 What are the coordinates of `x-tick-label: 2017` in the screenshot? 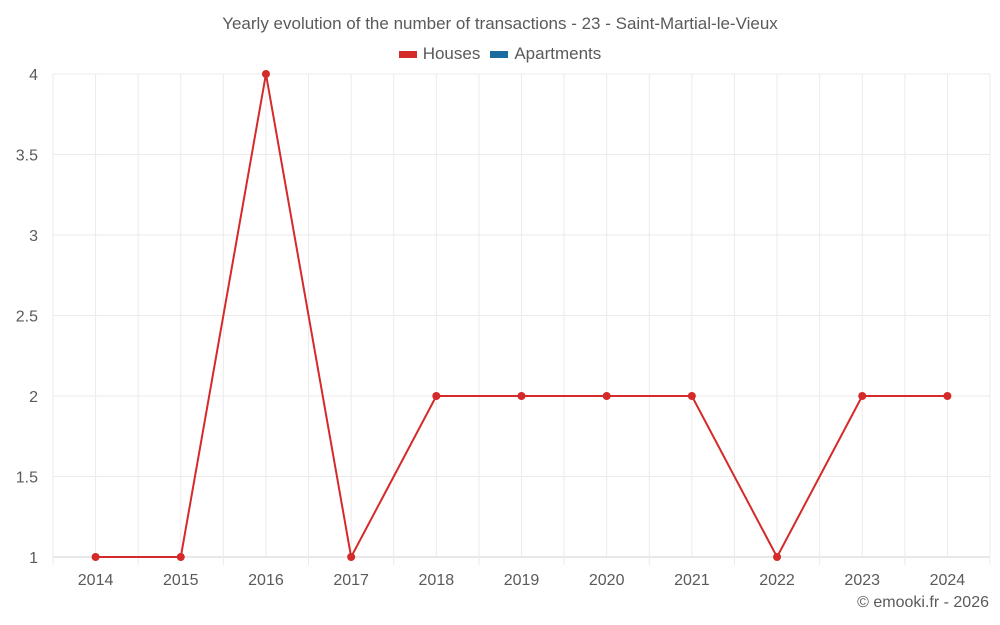 It's located at (351, 580).